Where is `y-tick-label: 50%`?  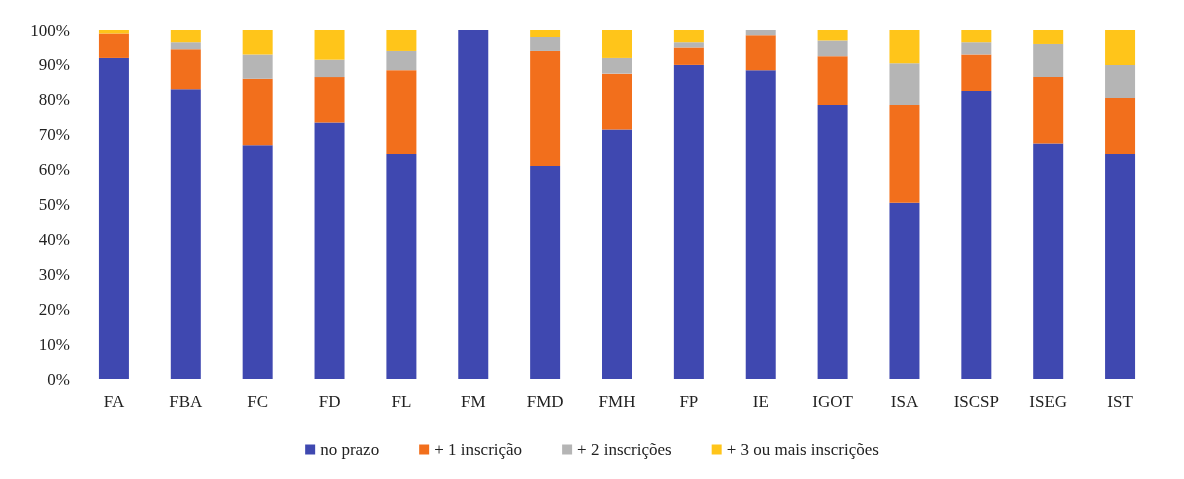
y-tick-label: 50% is located at coordinates (54, 204).